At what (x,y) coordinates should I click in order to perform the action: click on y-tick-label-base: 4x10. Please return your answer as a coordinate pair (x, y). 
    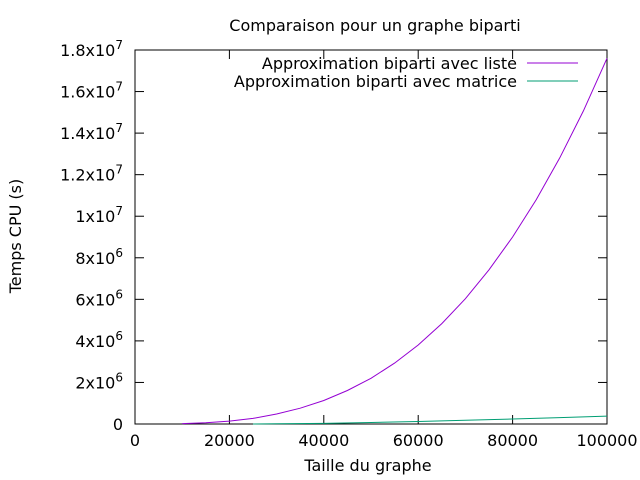
    Looking at the image, I should click on (95, 341).